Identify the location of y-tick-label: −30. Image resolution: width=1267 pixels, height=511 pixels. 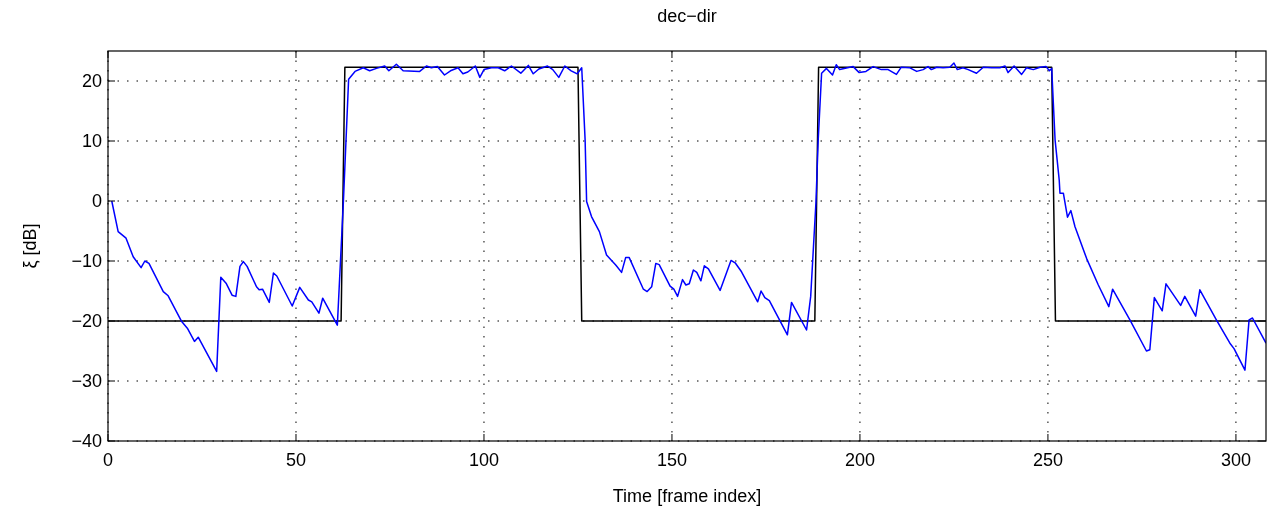
(86, 381).